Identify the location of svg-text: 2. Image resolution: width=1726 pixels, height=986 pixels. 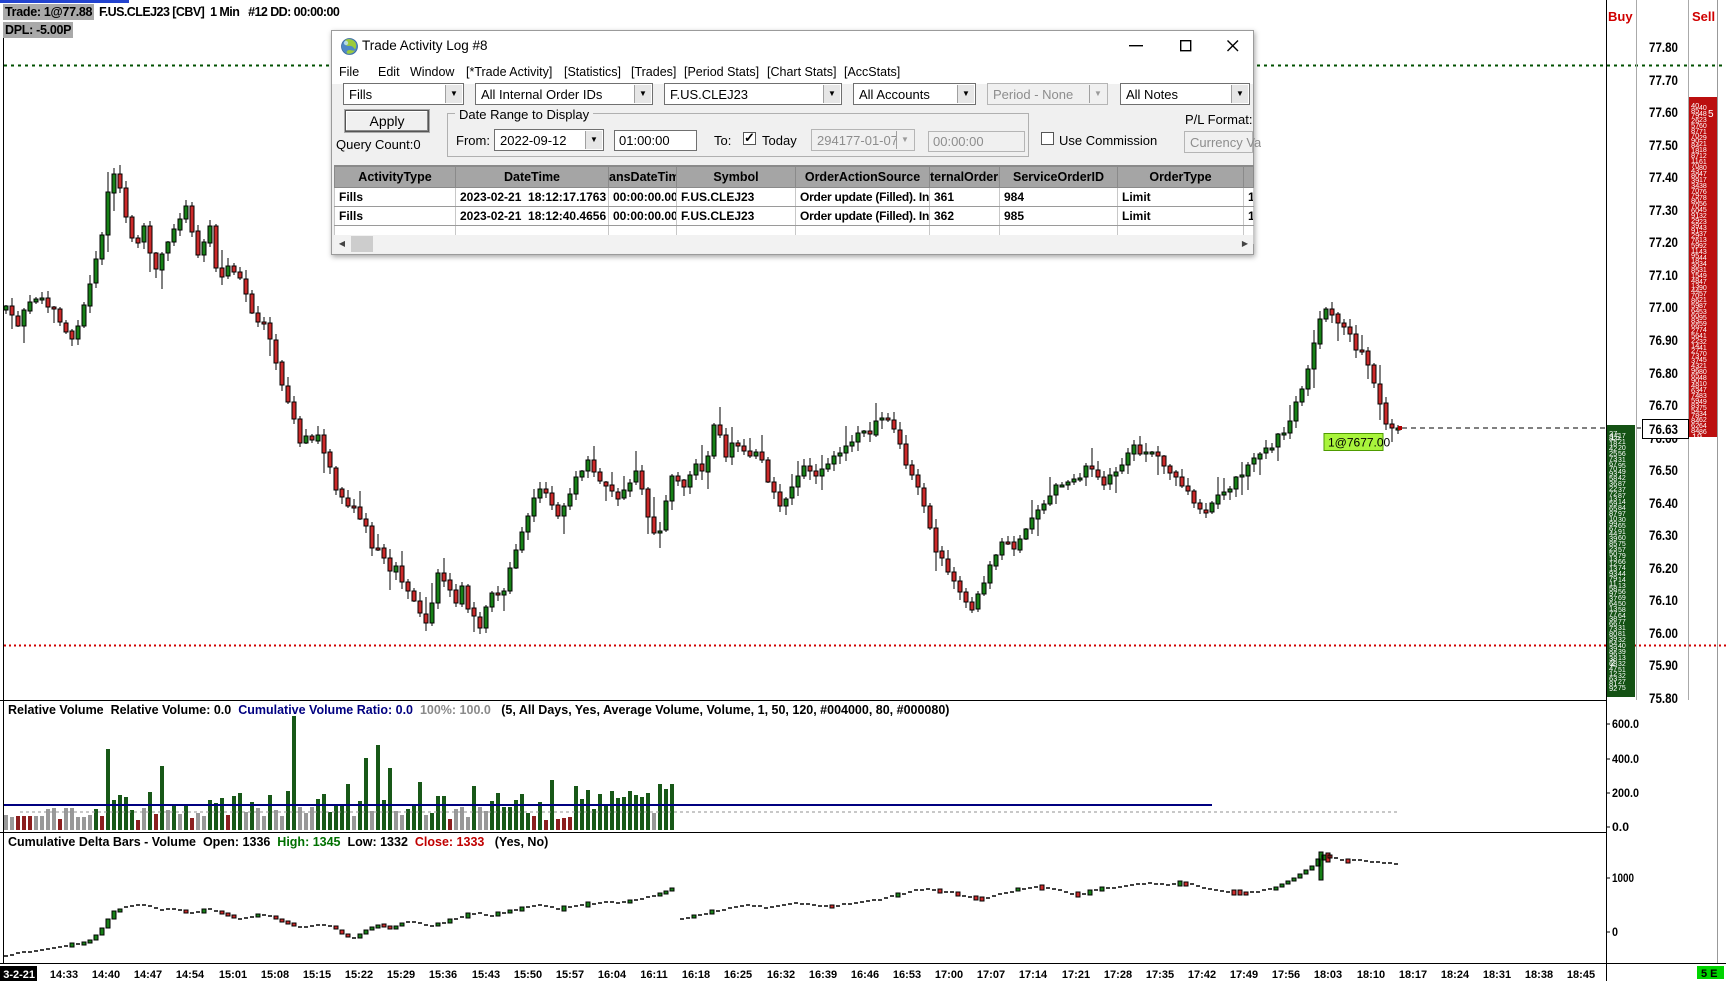
(1612, 663).